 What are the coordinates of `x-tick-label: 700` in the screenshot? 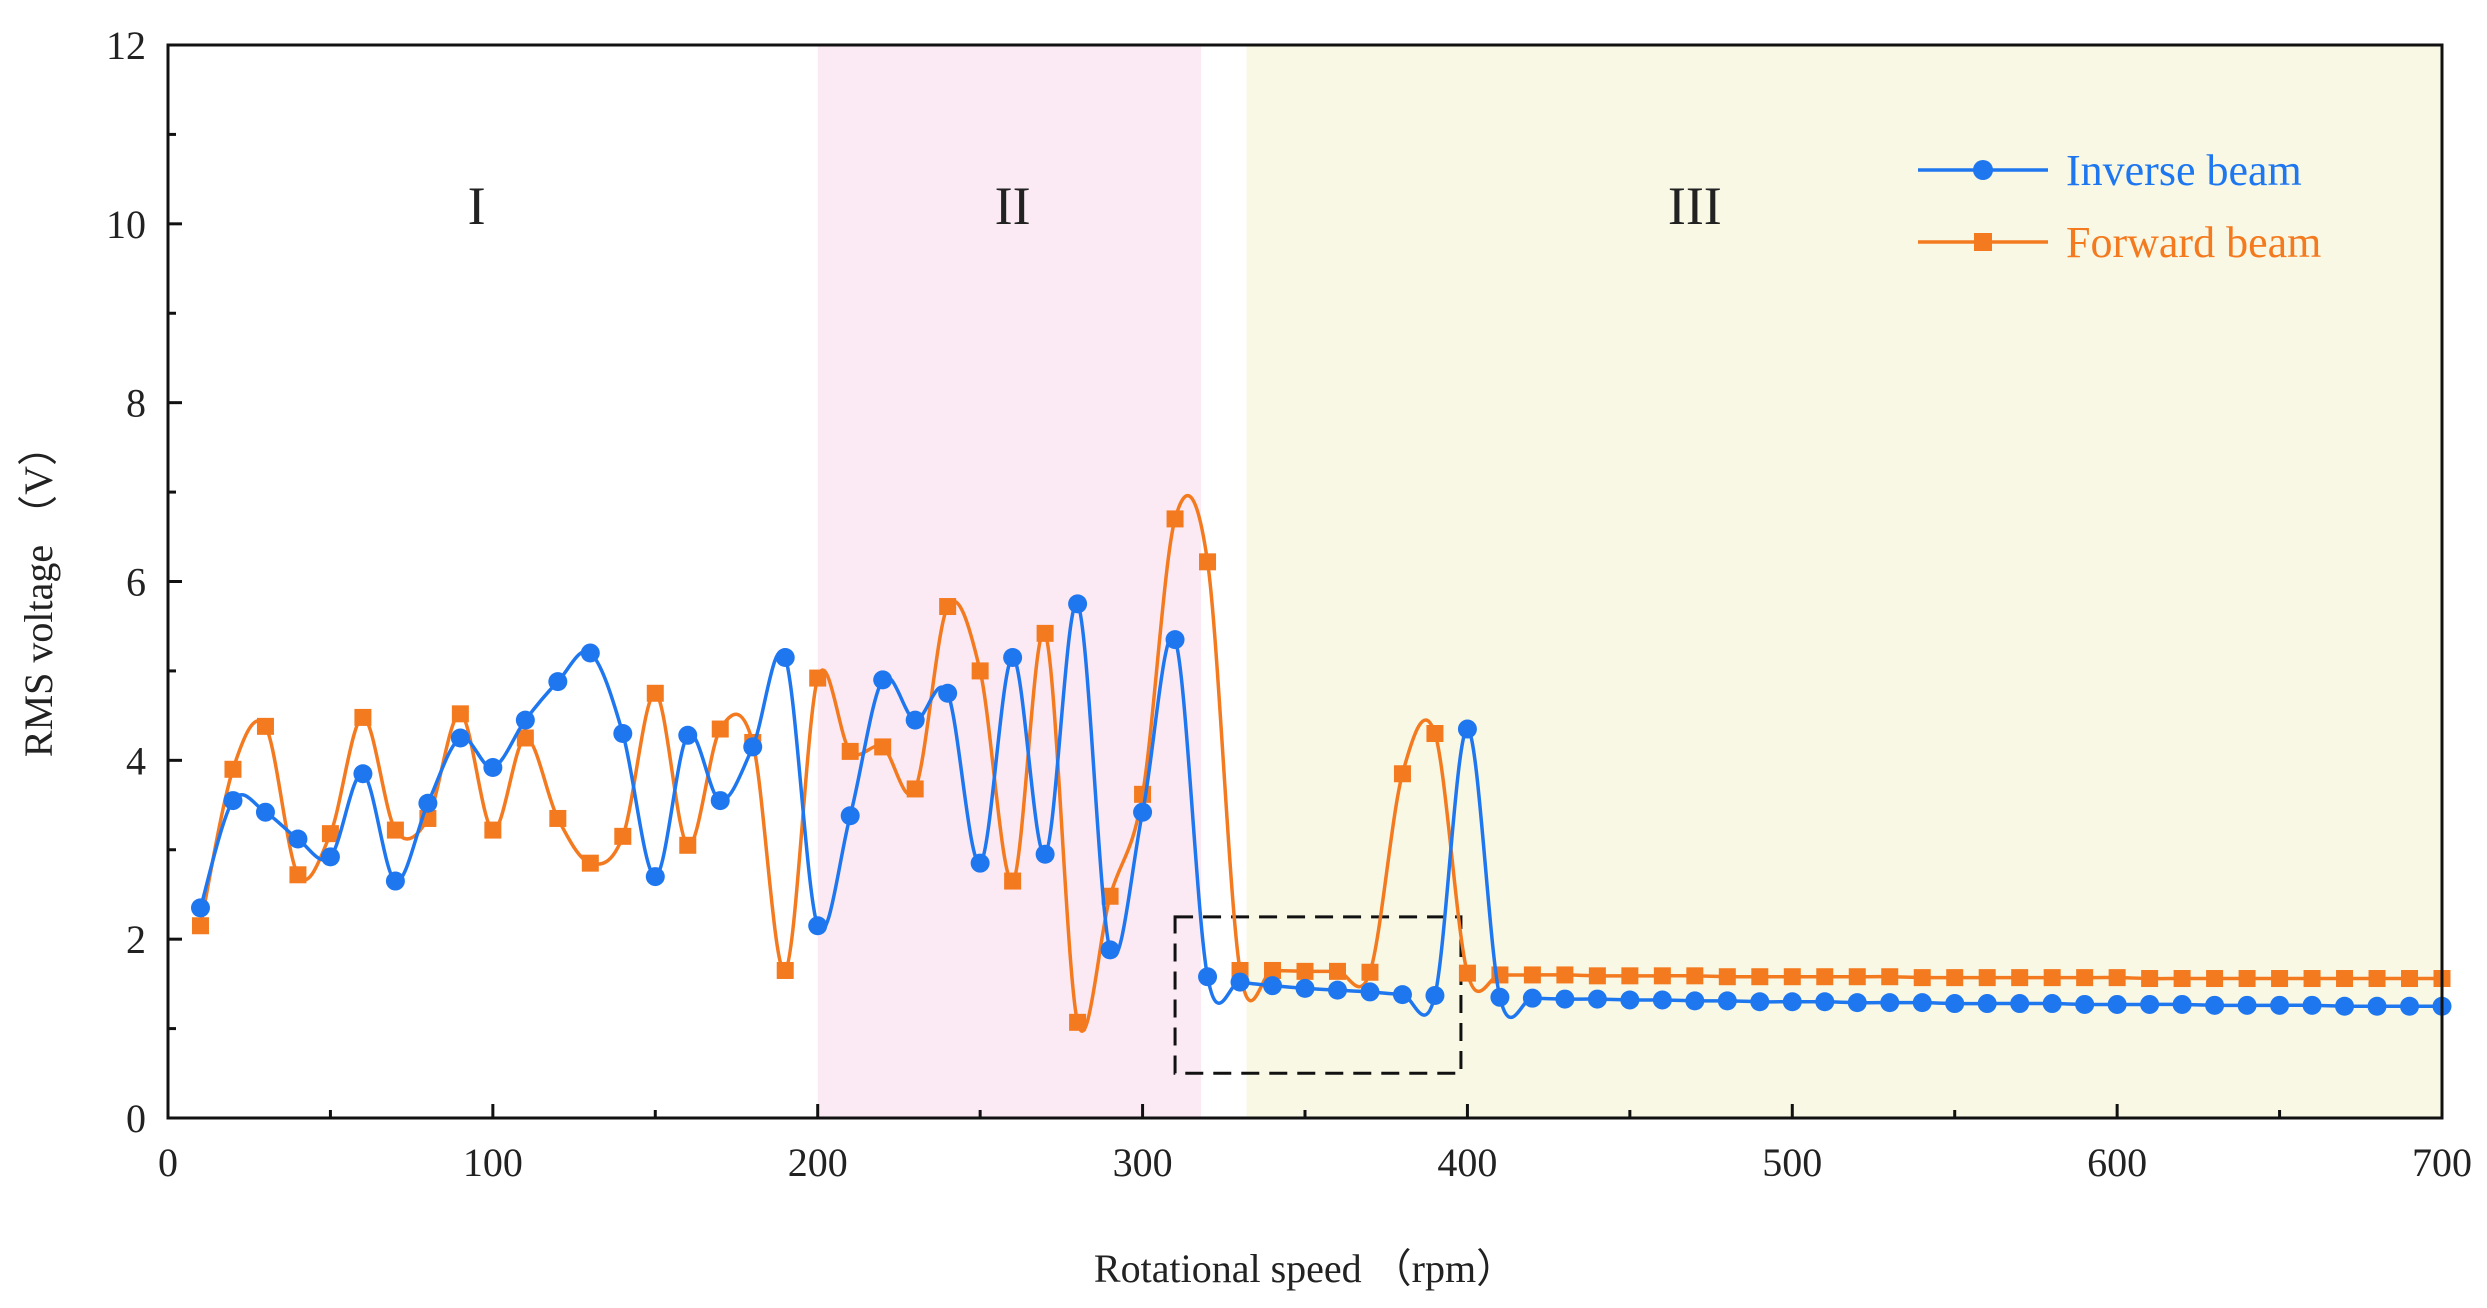 It's located at (2442, 1162).